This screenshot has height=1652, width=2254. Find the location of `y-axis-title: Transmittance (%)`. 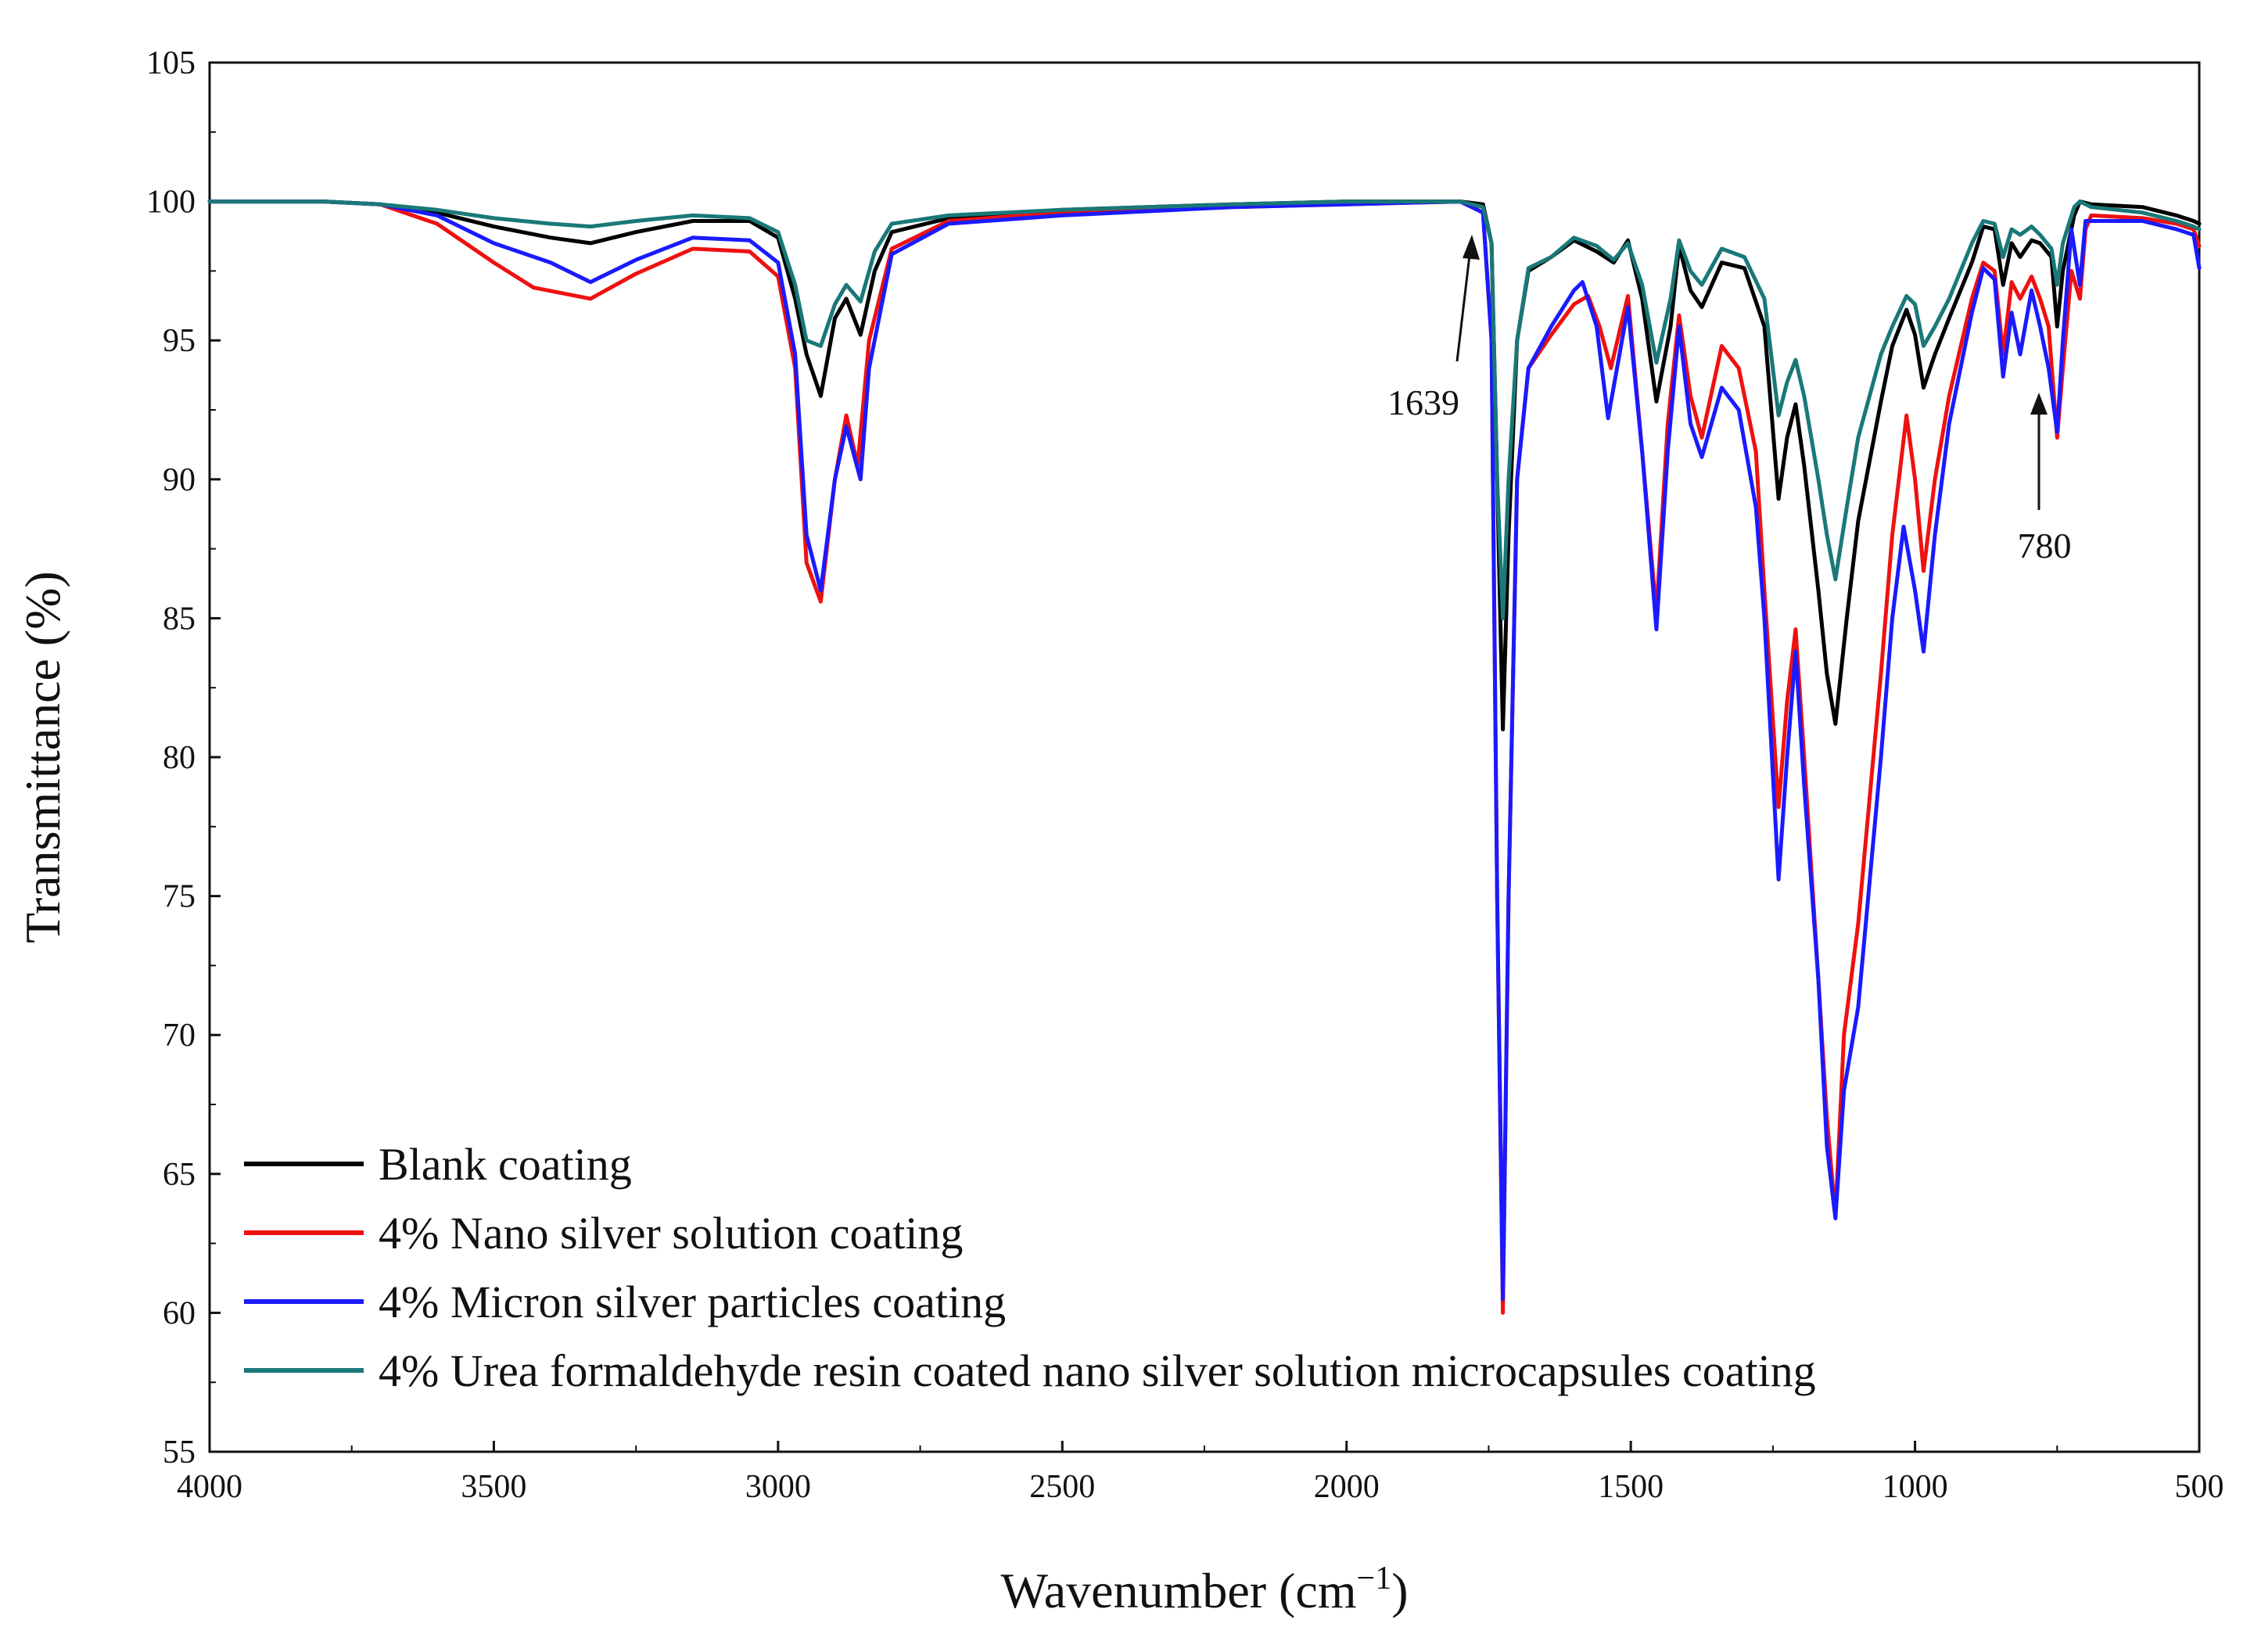

y-axis-title: Transmittance (%) is located at coordinates (42, 757).